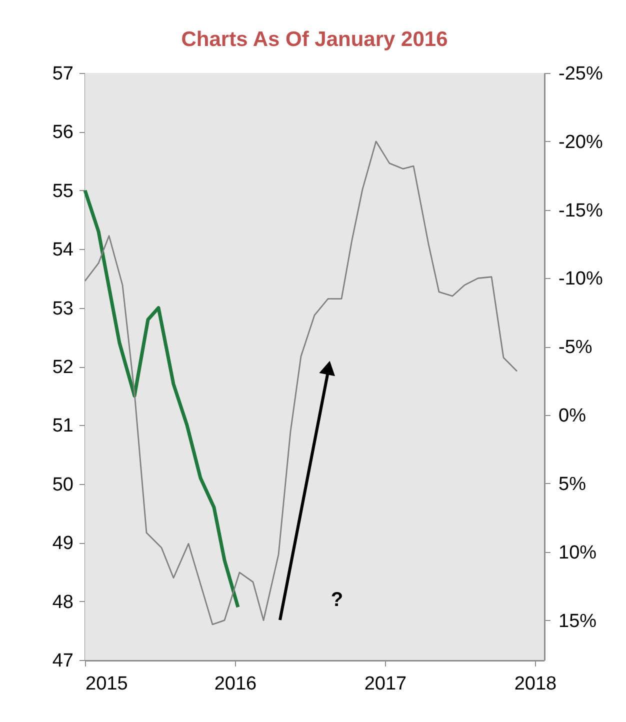 Image resolution: width=626 pixels, height=722 pixels. Describe the element at coordinates (63, 74) in the screenshot. I see `y-tick-label: 57` at that location.